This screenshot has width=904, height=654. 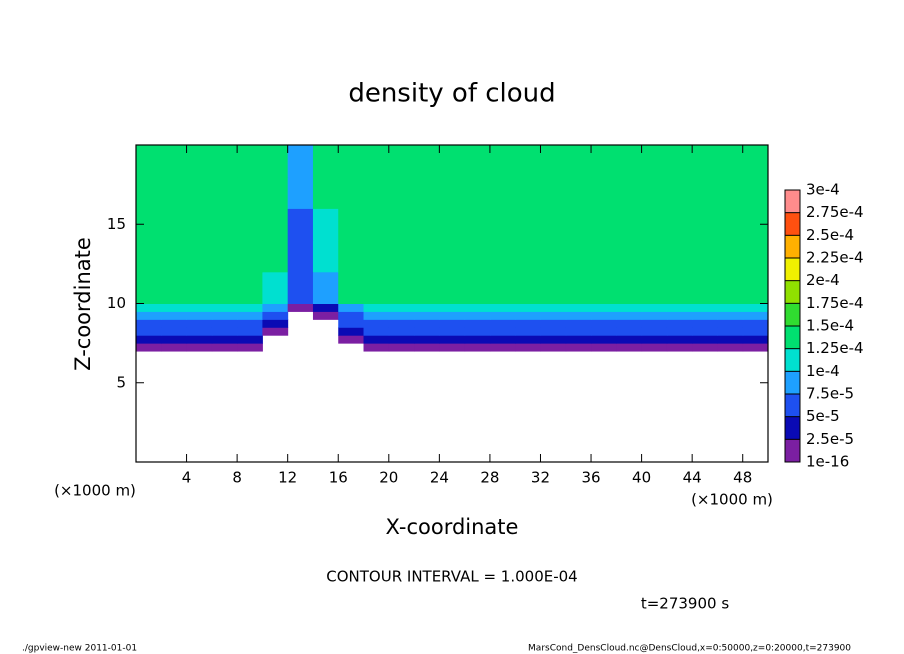 I want to click on x-tick-label: 44, so click(x=692, y=478).